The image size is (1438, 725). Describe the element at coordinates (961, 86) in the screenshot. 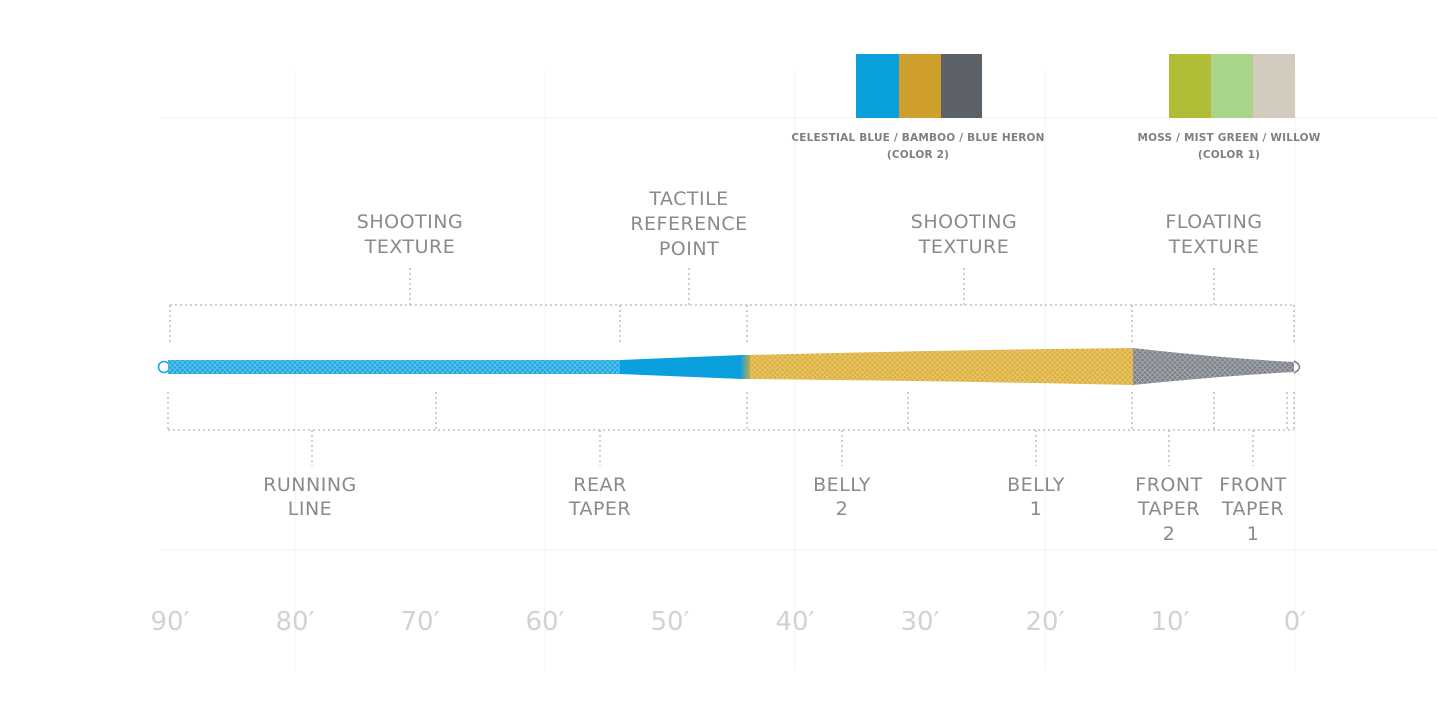

I see `swatch-blue-heron` at that location.